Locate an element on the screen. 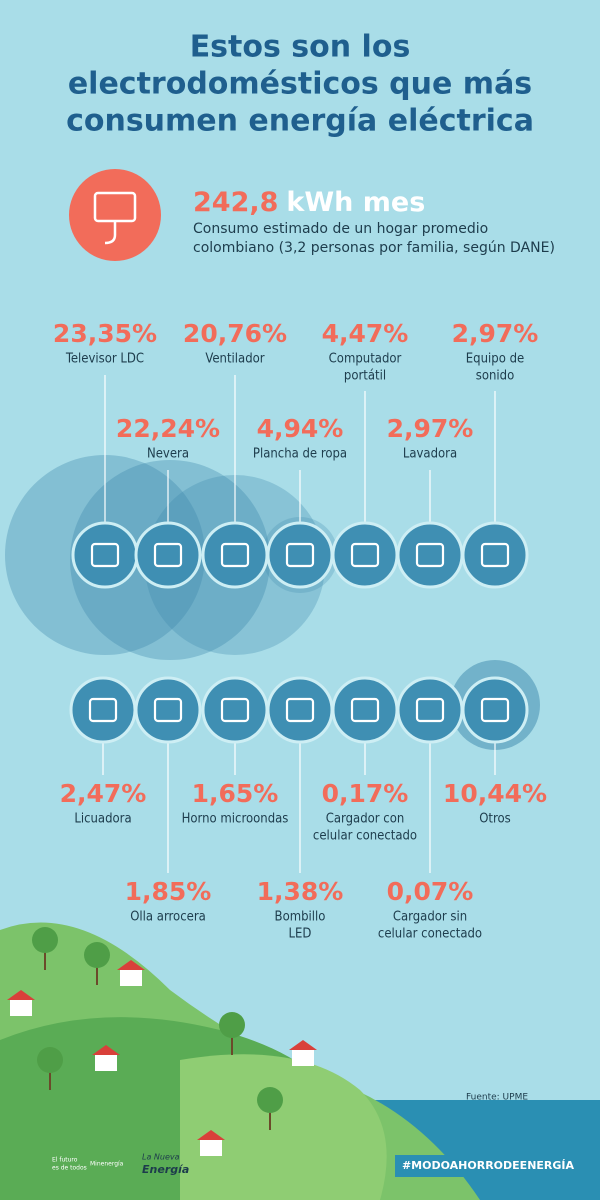 Image resolution: width=600 pixels, height=1200 pixels. hashtag: #MODOAHORRODEENERGÍA is located at coordinates (488, 1165).